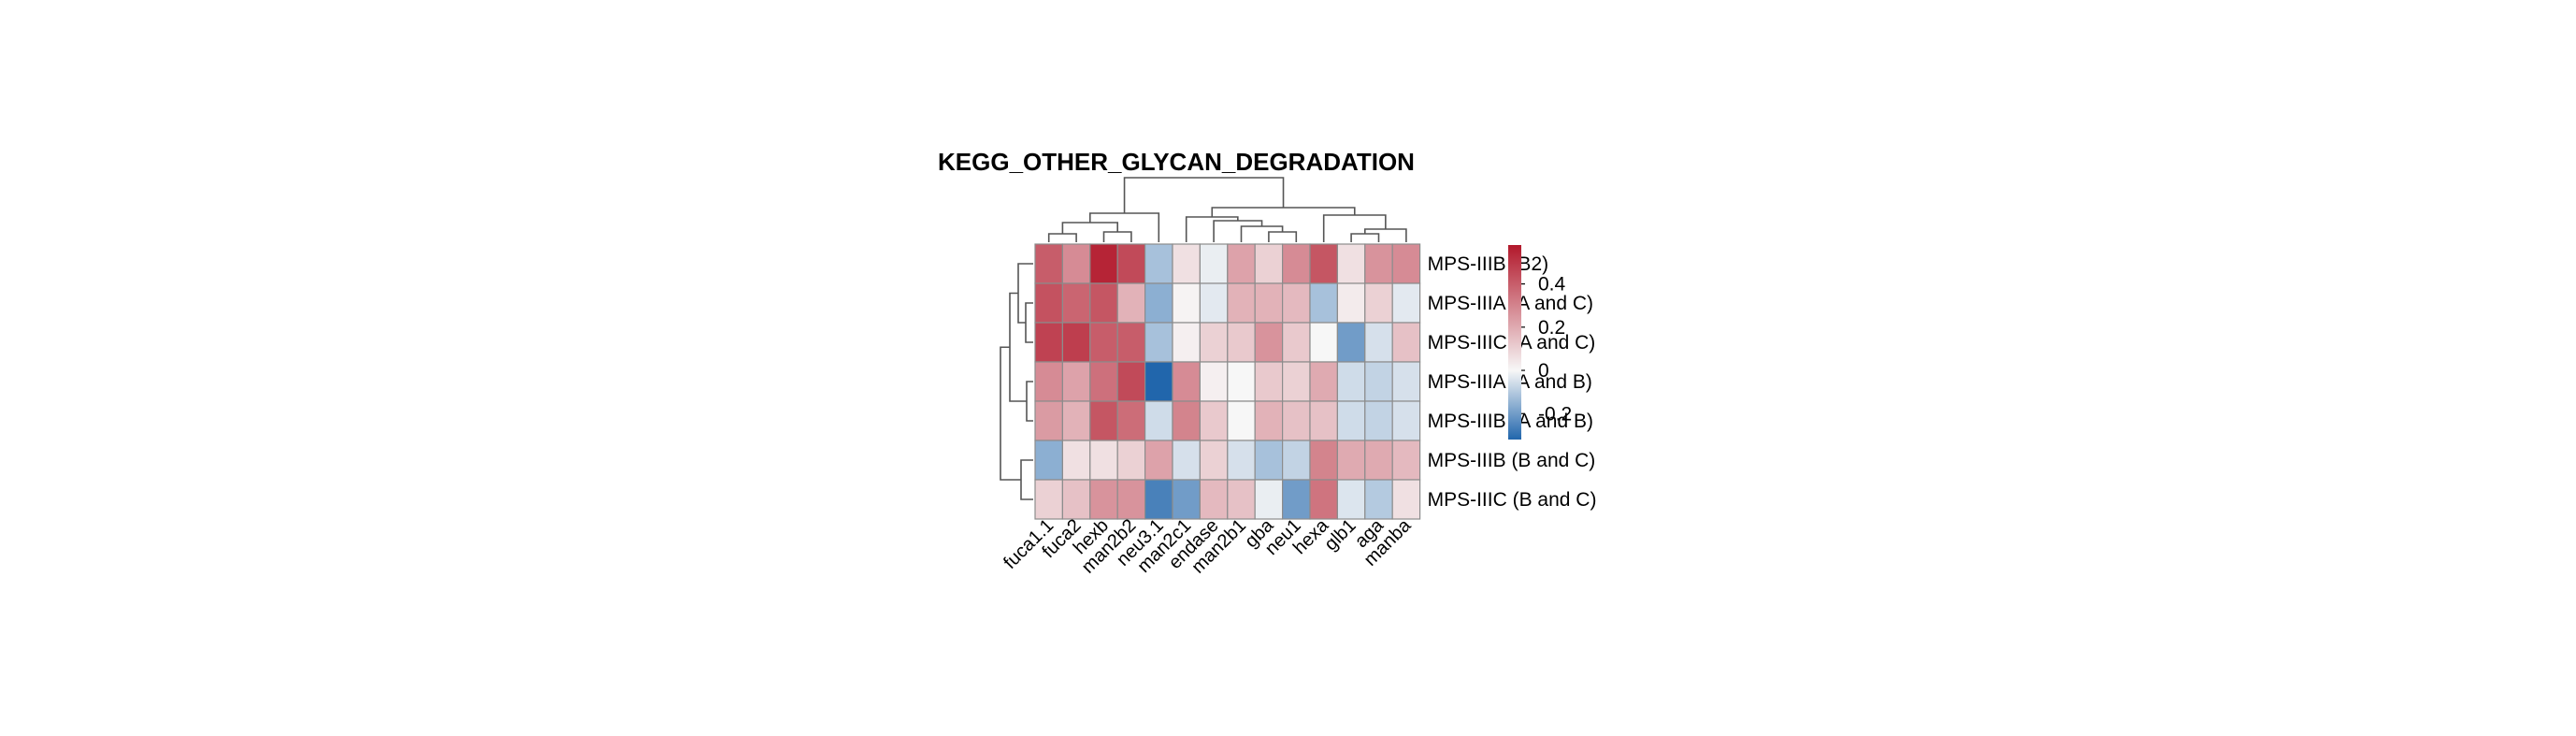  I want to click on colorbar-tick-label: 0.4, so click(1552, 285).